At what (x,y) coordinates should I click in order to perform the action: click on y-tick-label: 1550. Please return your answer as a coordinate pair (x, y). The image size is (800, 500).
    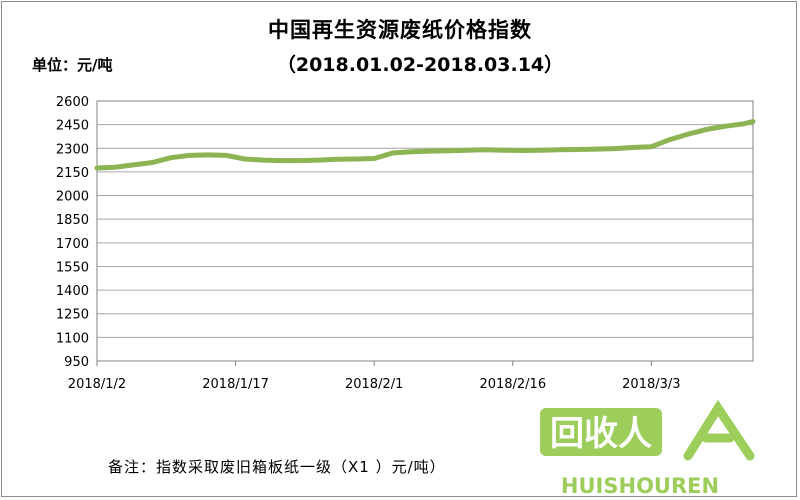
    Looking at the image, I should click on (72, 267).